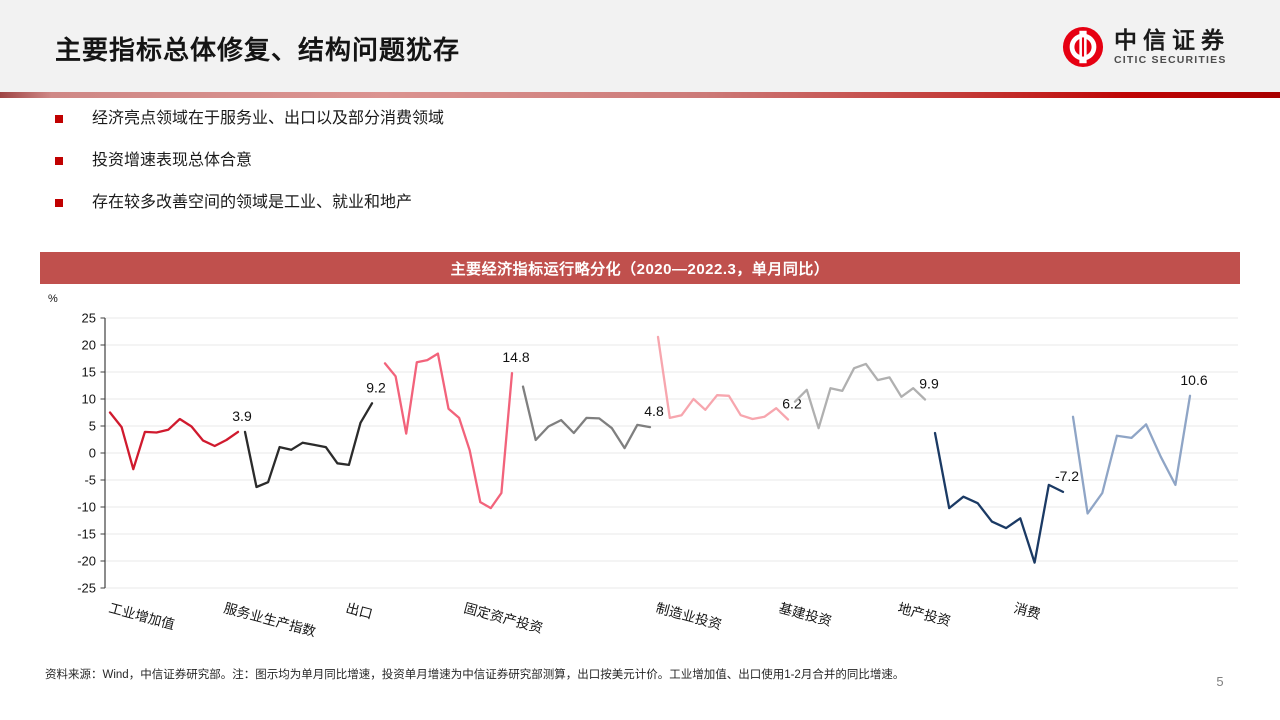  What do you see at coordinates (640, 46) in the screenshot?
I see `header-strip: 主要指标总体修复、结构问题犹存 中信证券 CITIC SECURITIES` at bounding box center [640, 46].